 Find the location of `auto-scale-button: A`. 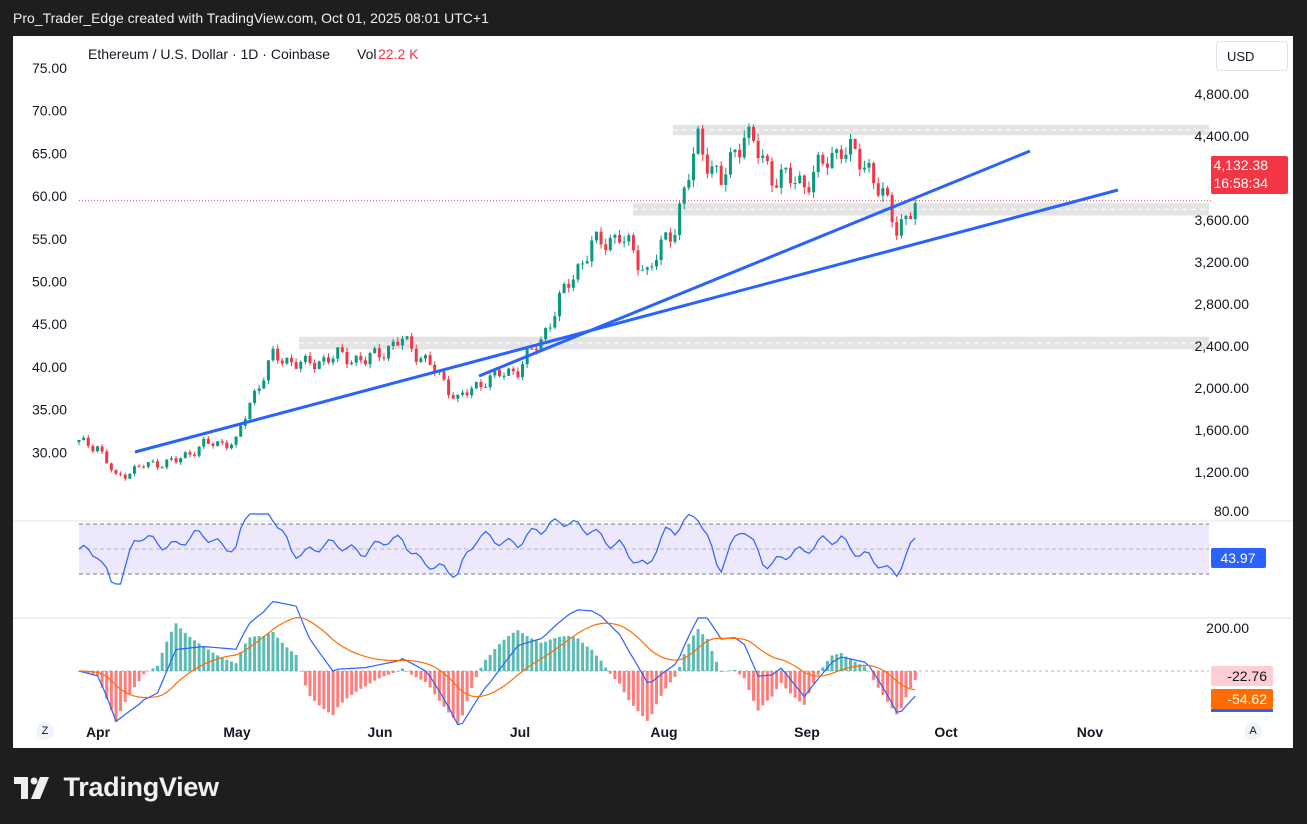

auto-scale-button: A is located at coordinates (1253, 731).